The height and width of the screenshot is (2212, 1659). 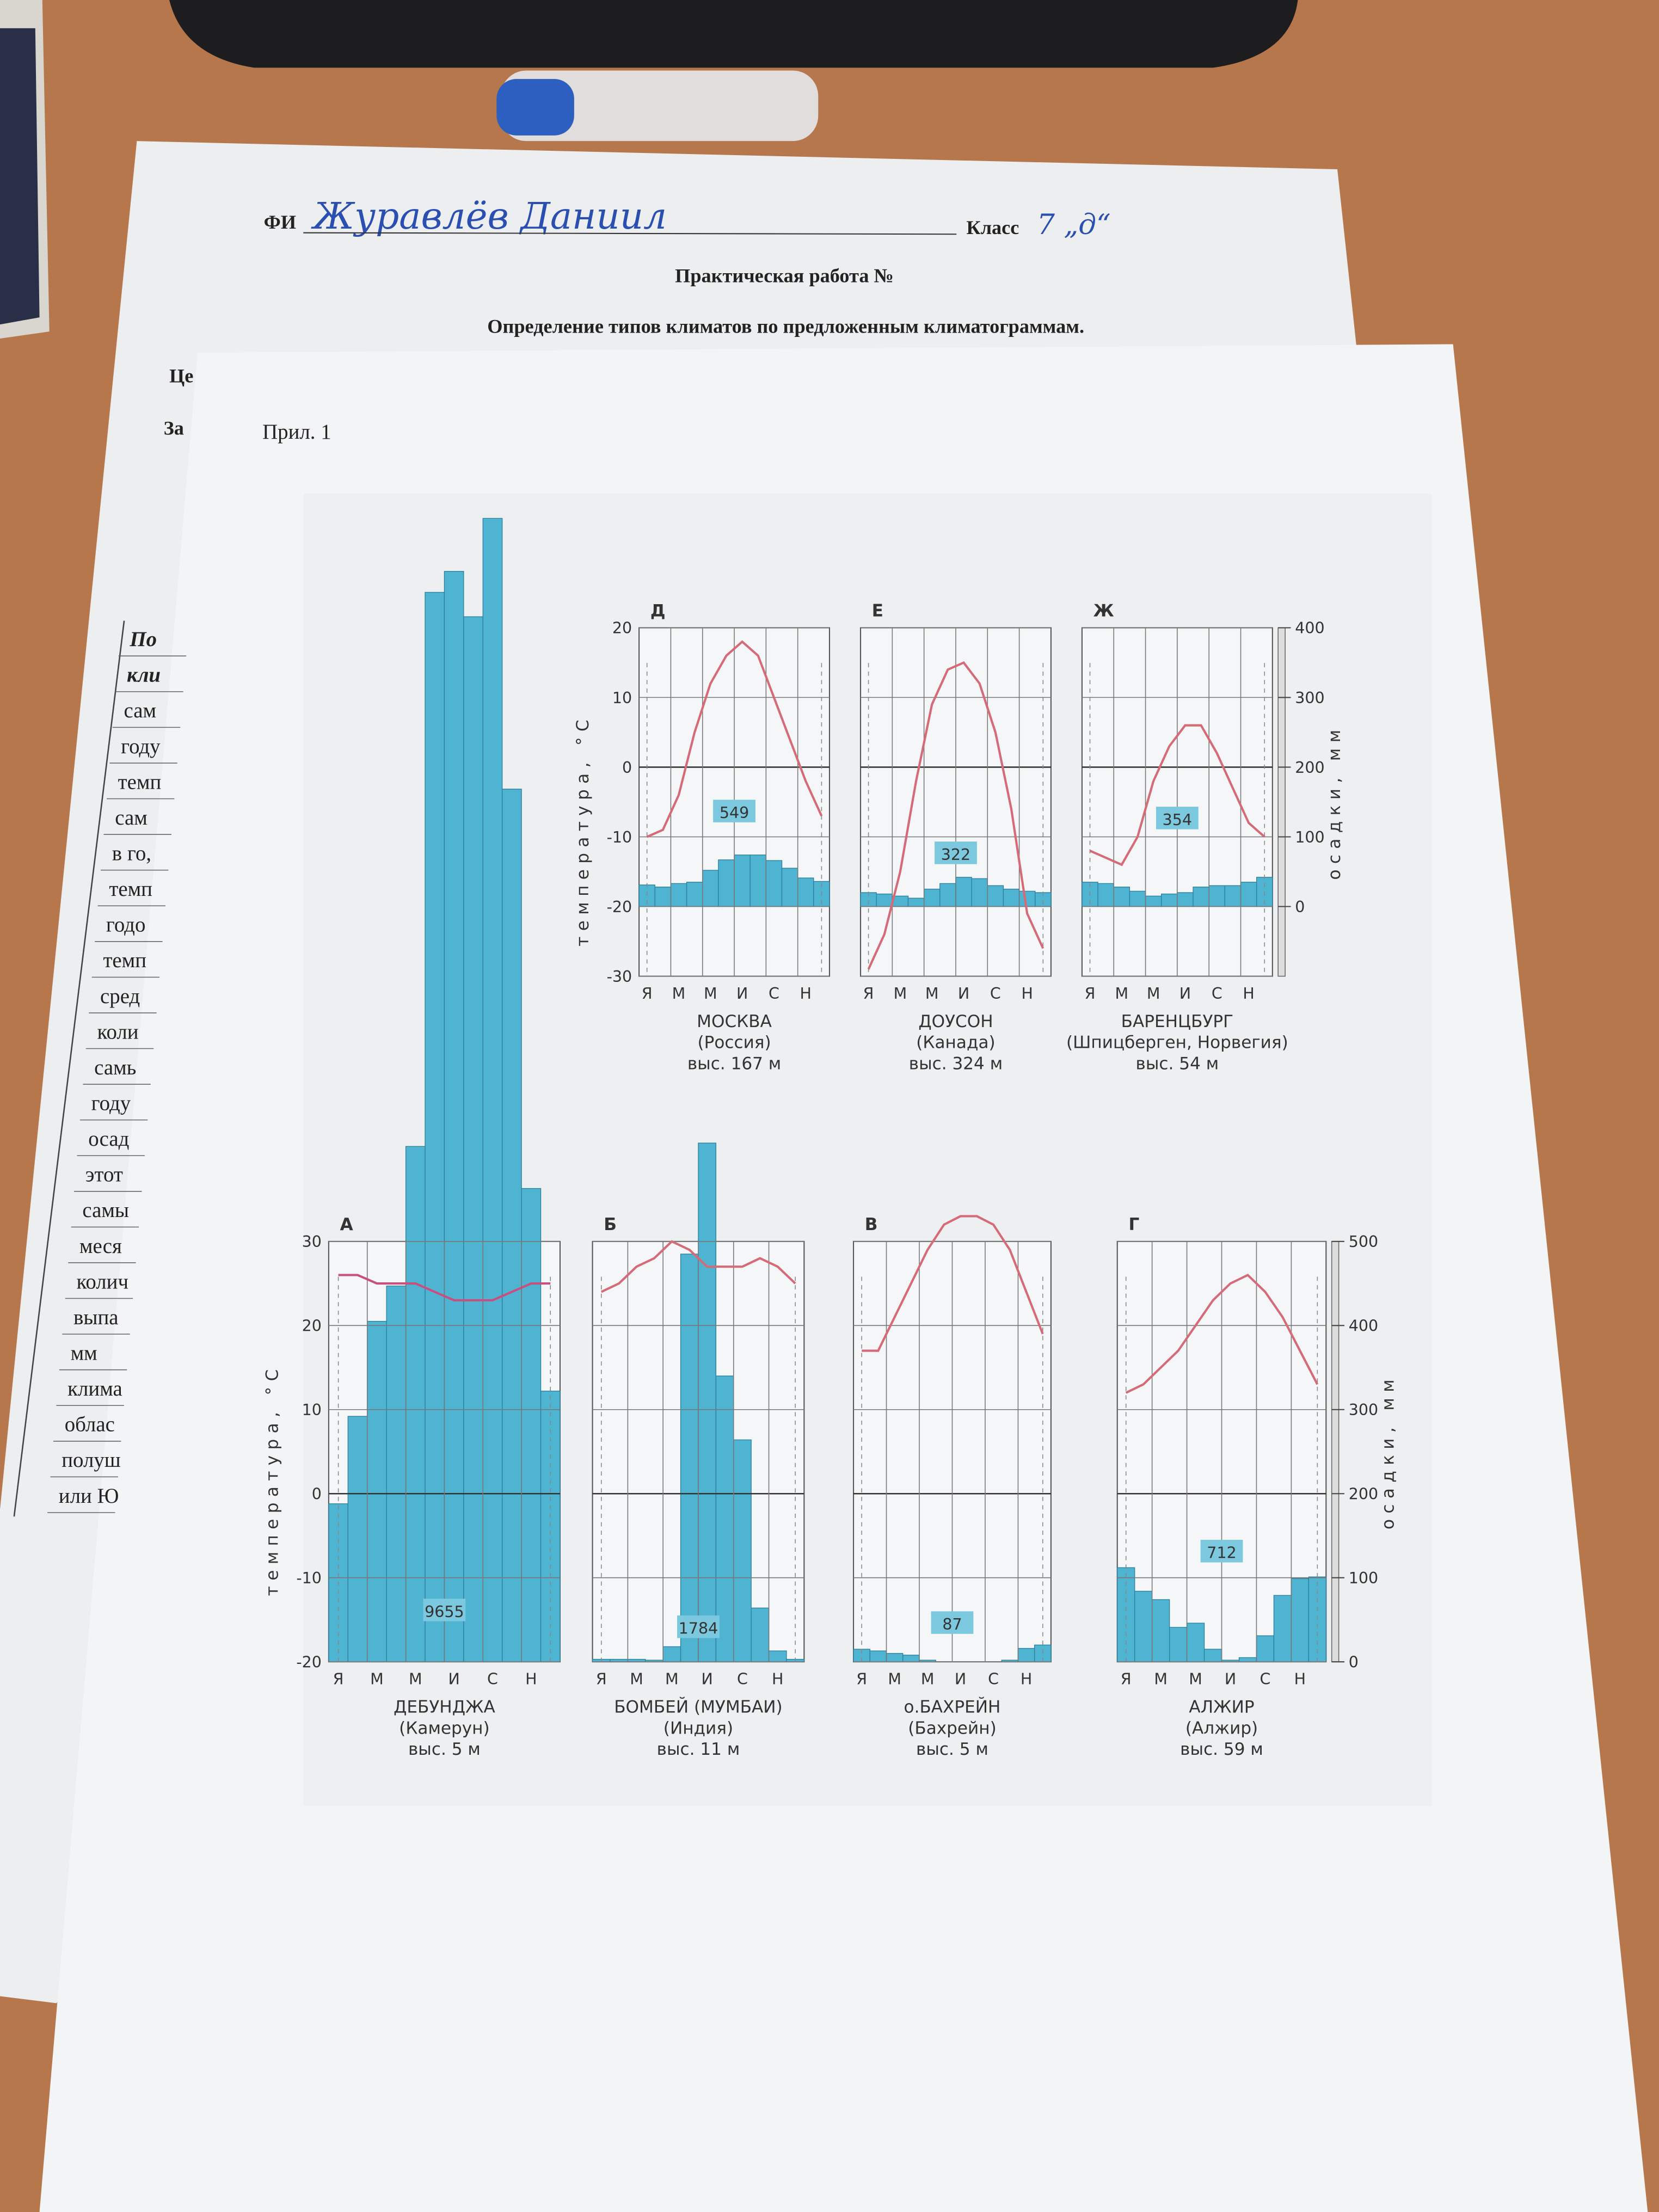 I want to click on table-fragment: По, so click(x=143, y=640).